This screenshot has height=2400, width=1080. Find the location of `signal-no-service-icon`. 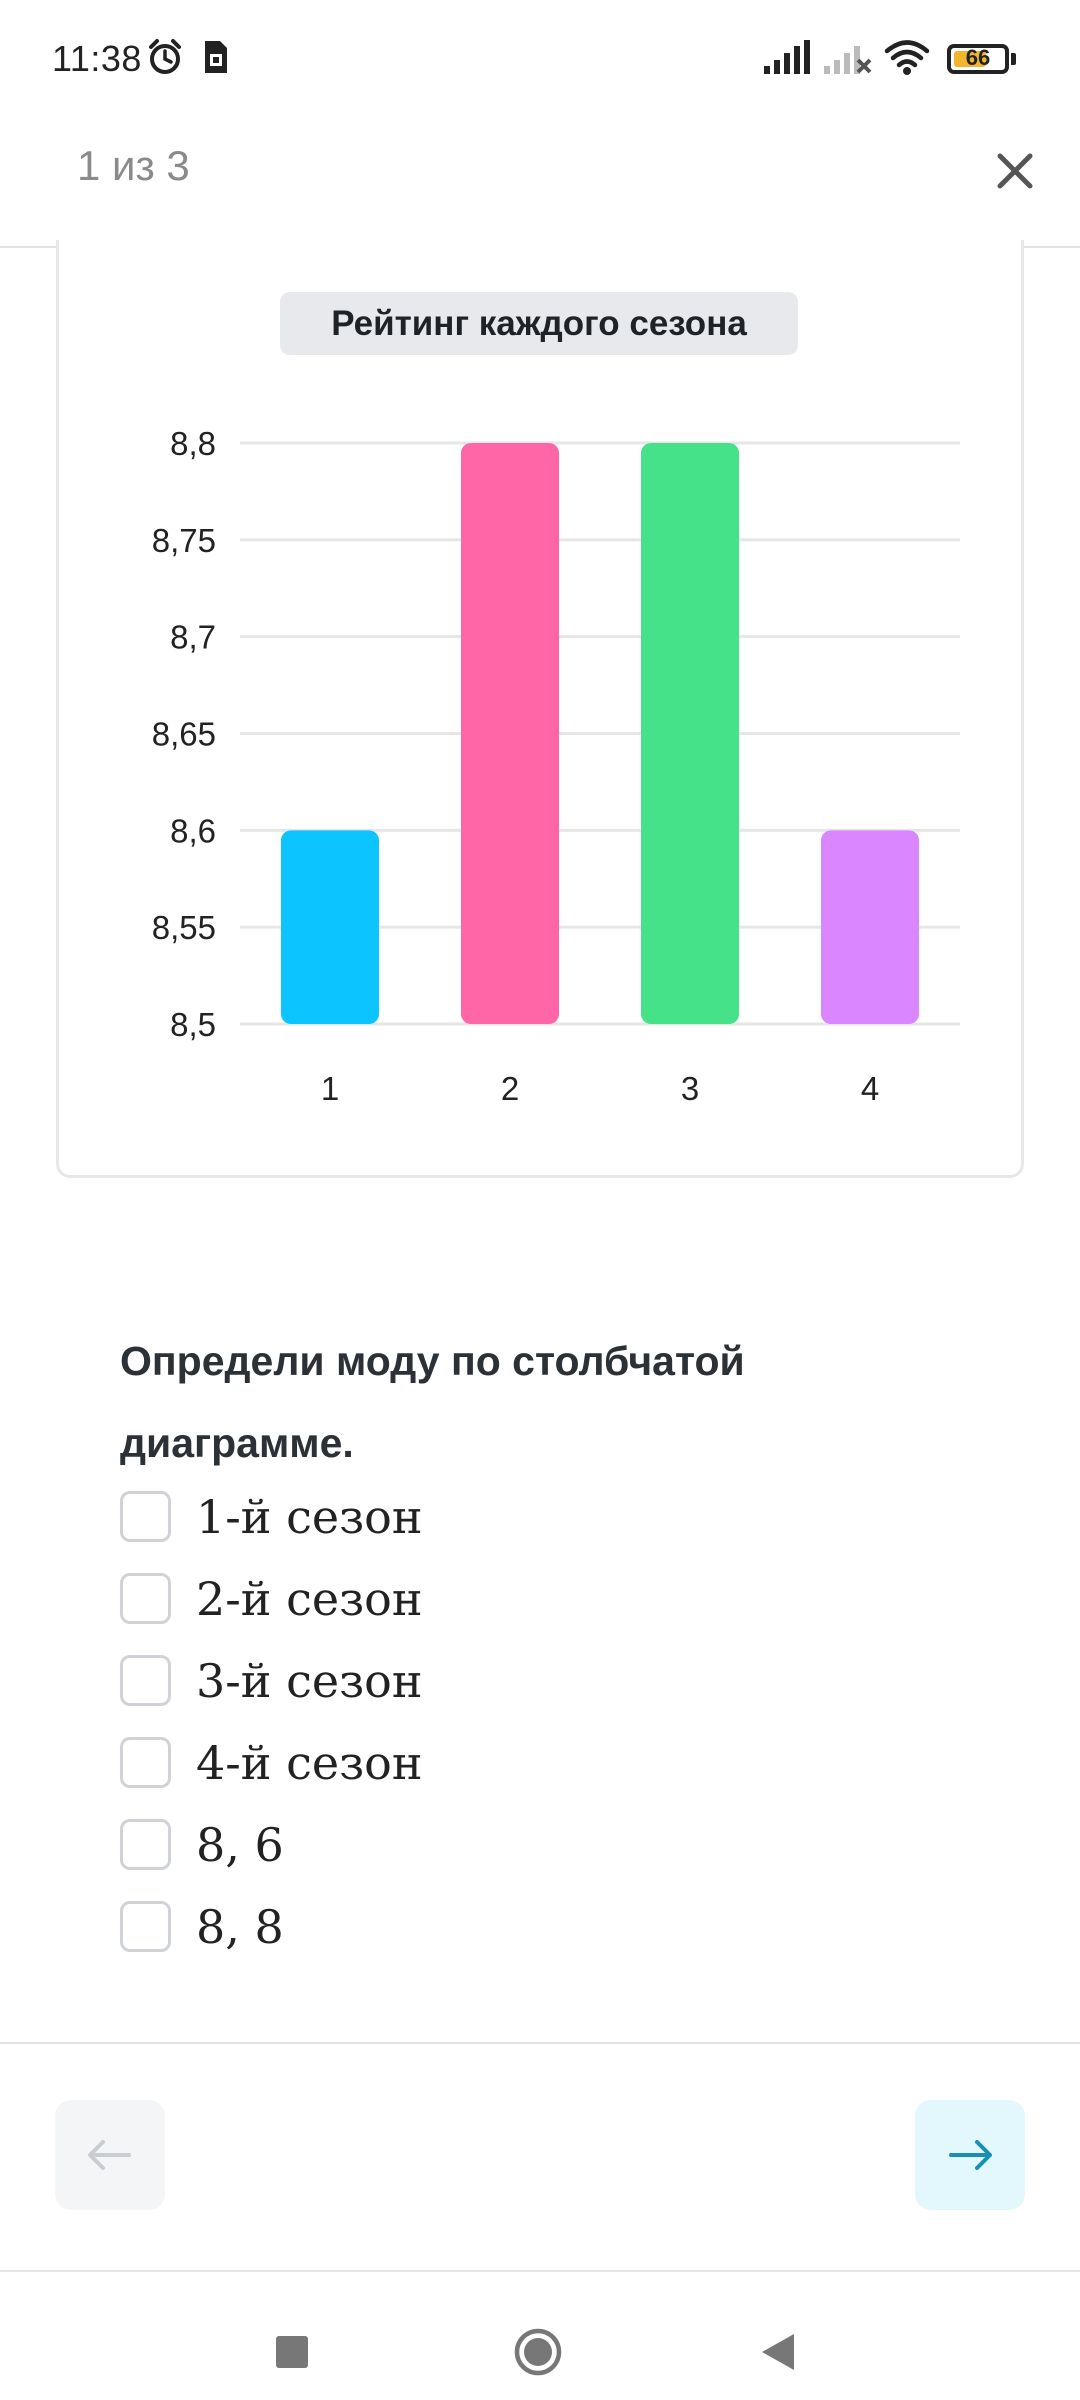

signal-no-service-icon is located at coordinates (848, 60).